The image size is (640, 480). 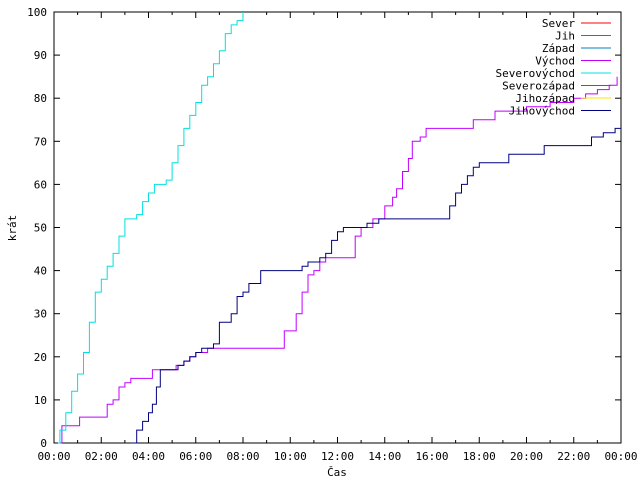 What do you see at coordinates (545, 98) in the screenshot?
I see `legend-label: Jihozápad` at bounding box center [545, 98].